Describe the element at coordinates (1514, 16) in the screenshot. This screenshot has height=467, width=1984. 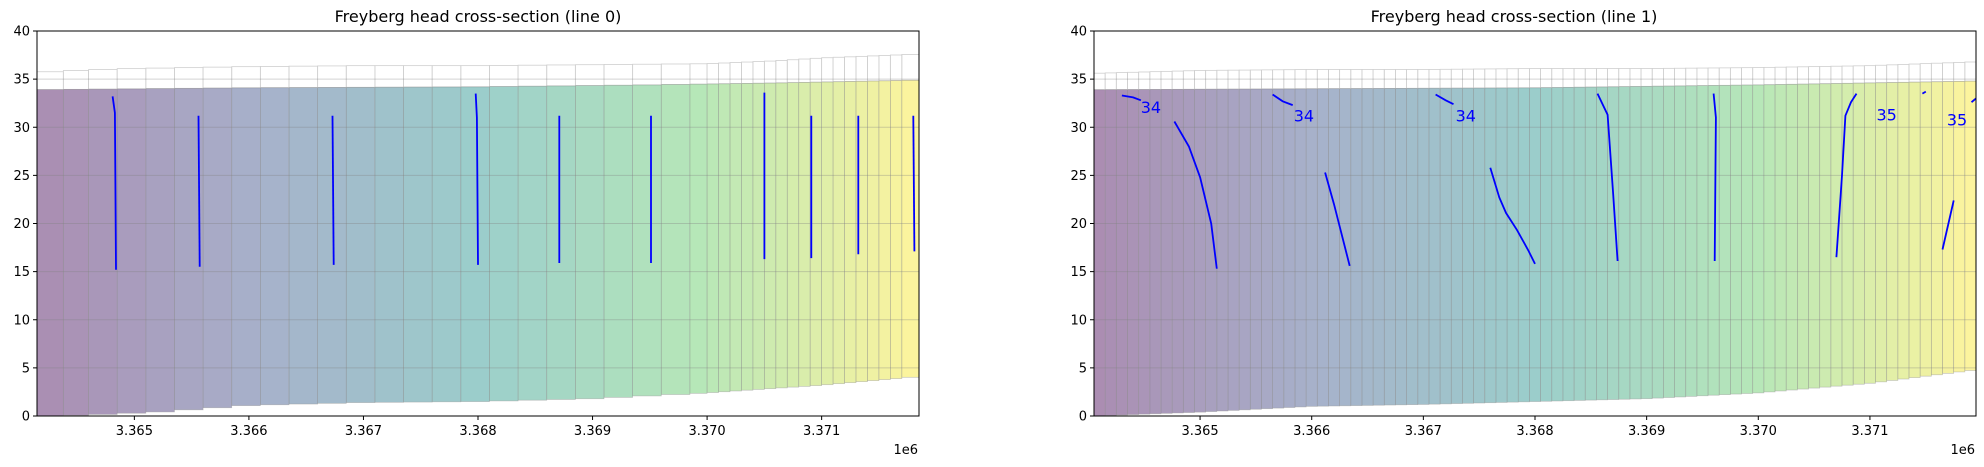
I see `chart-title: Freyberg head cross-section (line 1)` at that location.